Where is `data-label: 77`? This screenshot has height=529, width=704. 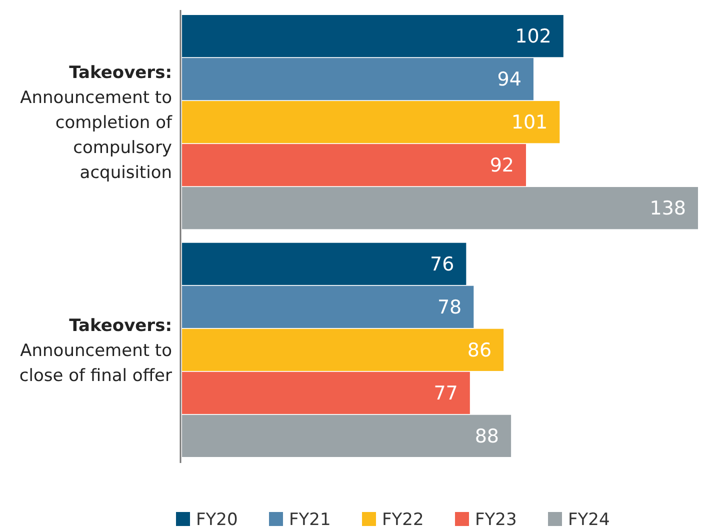
data-label: 77 is located at coordinates (446, 393).